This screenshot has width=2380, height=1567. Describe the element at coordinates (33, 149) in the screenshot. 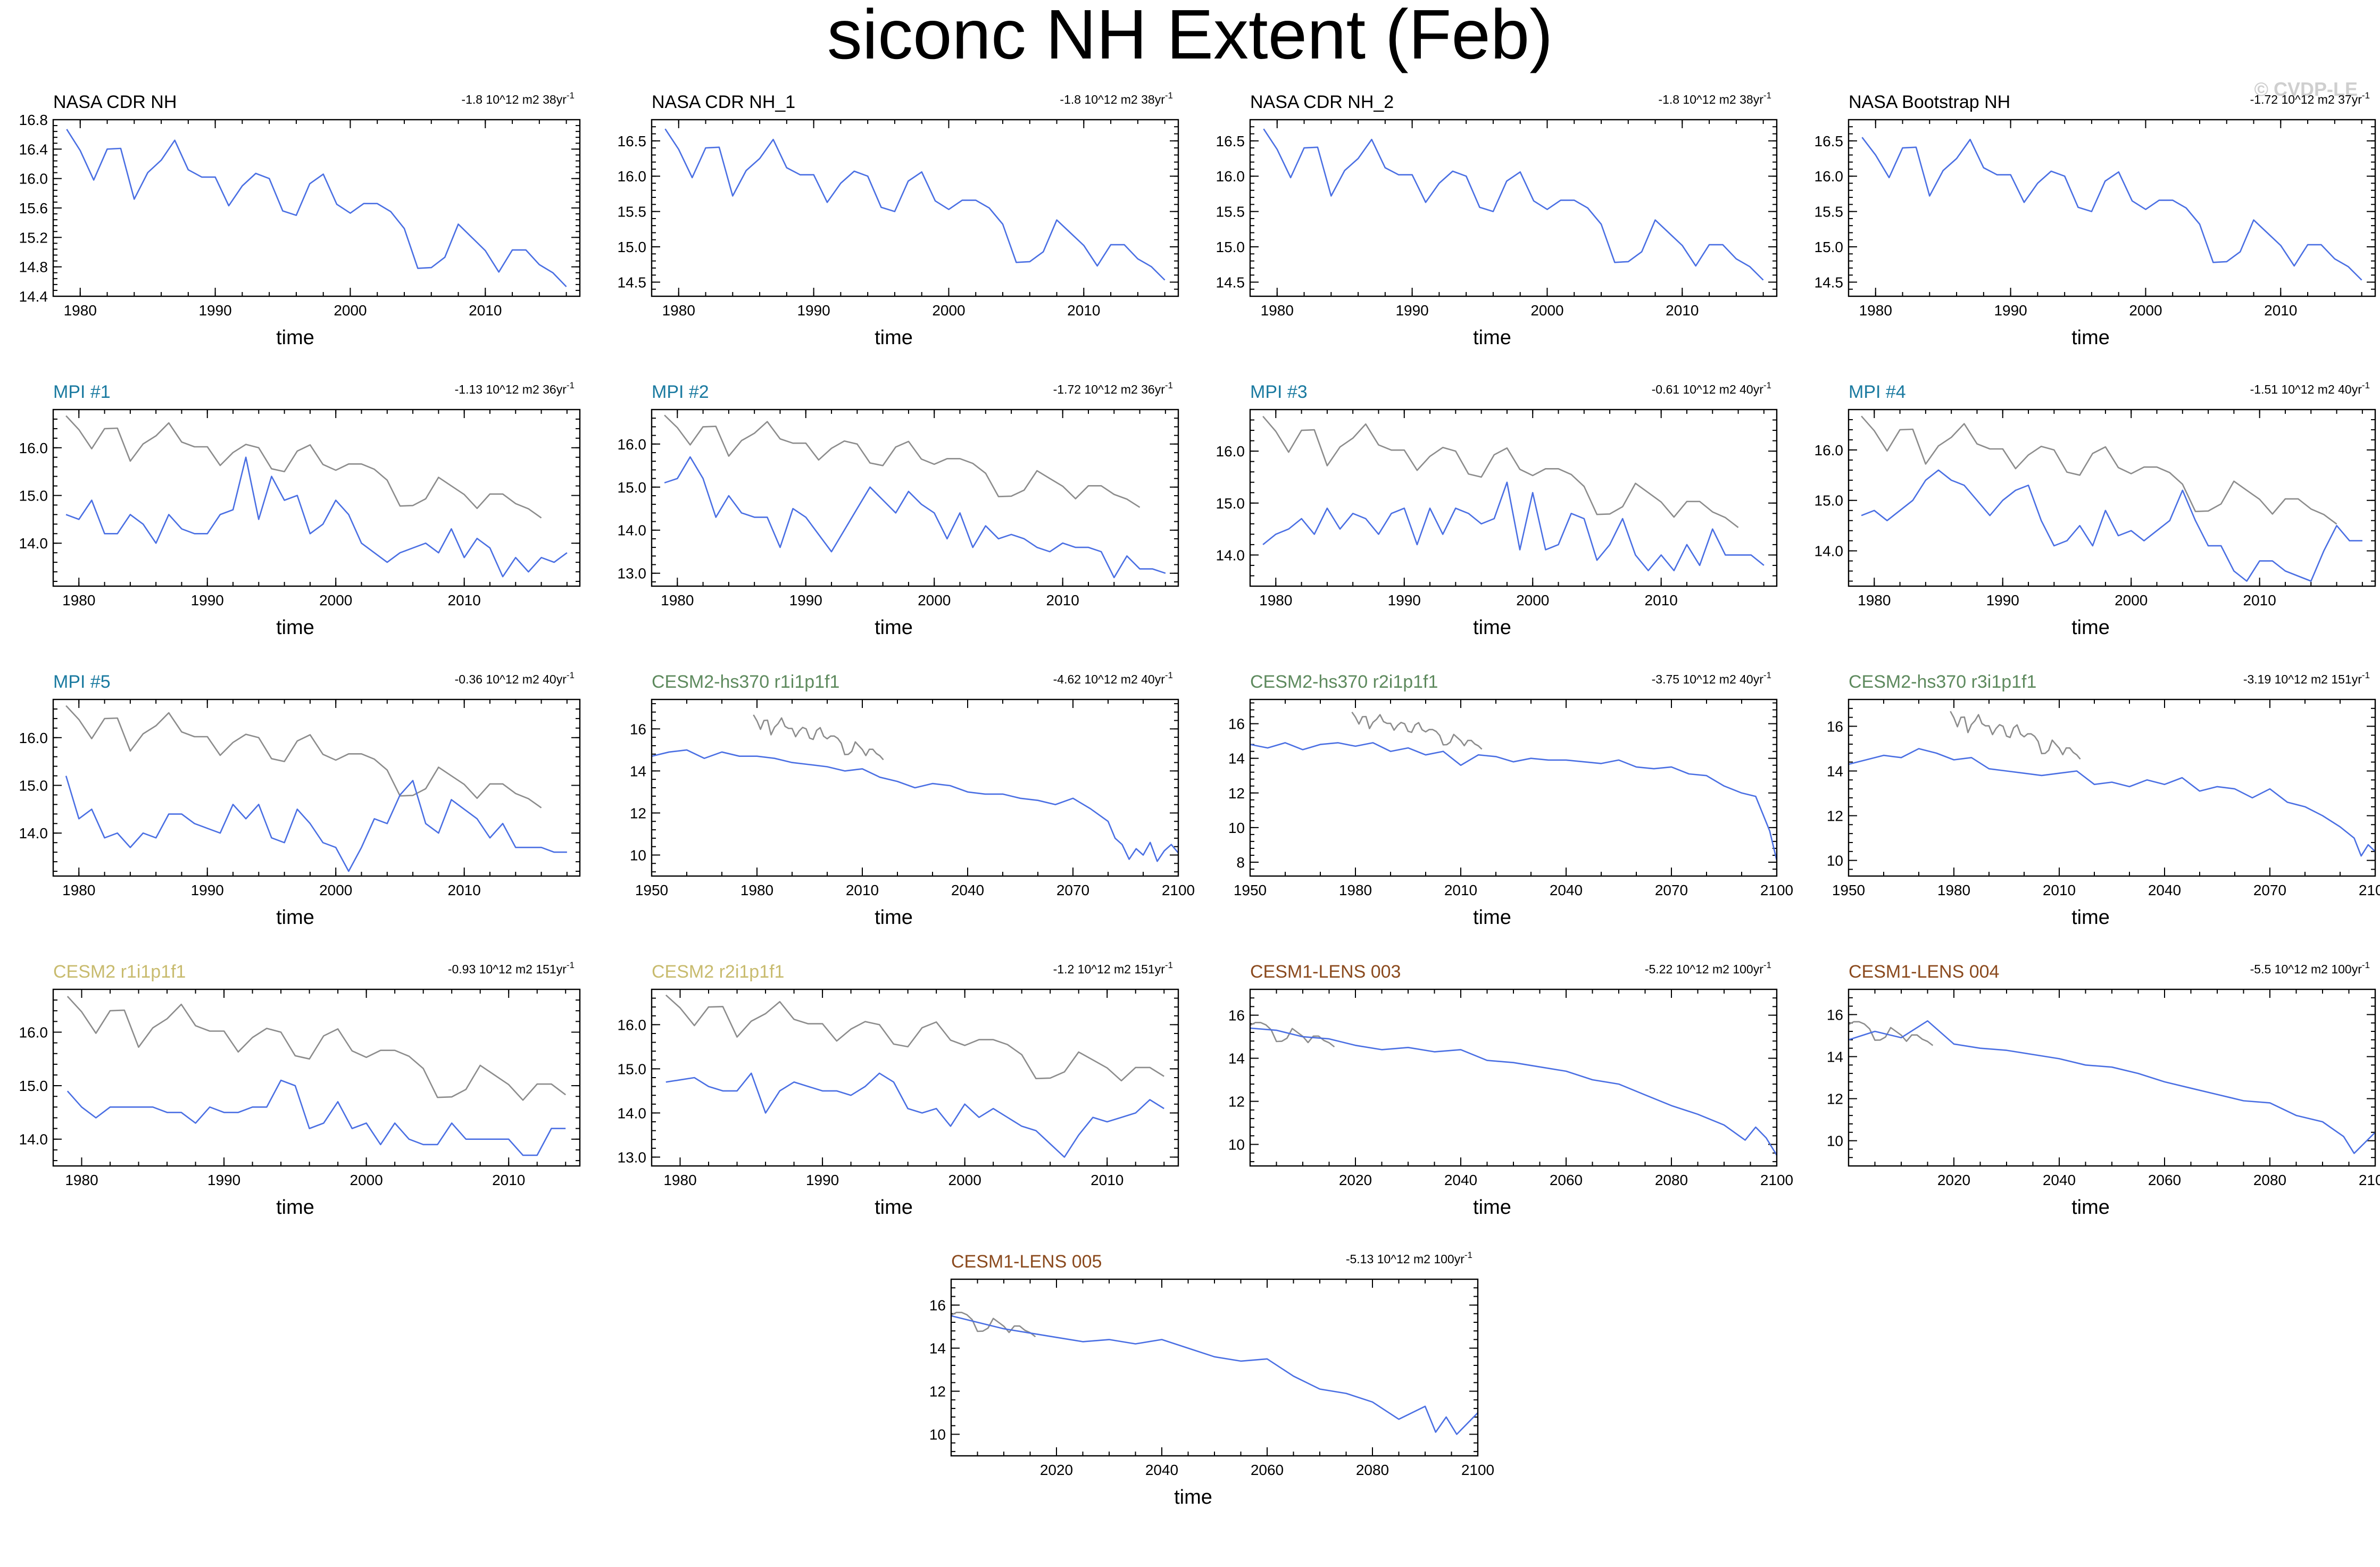

I see `y-tick-label: 16.4` at that location.